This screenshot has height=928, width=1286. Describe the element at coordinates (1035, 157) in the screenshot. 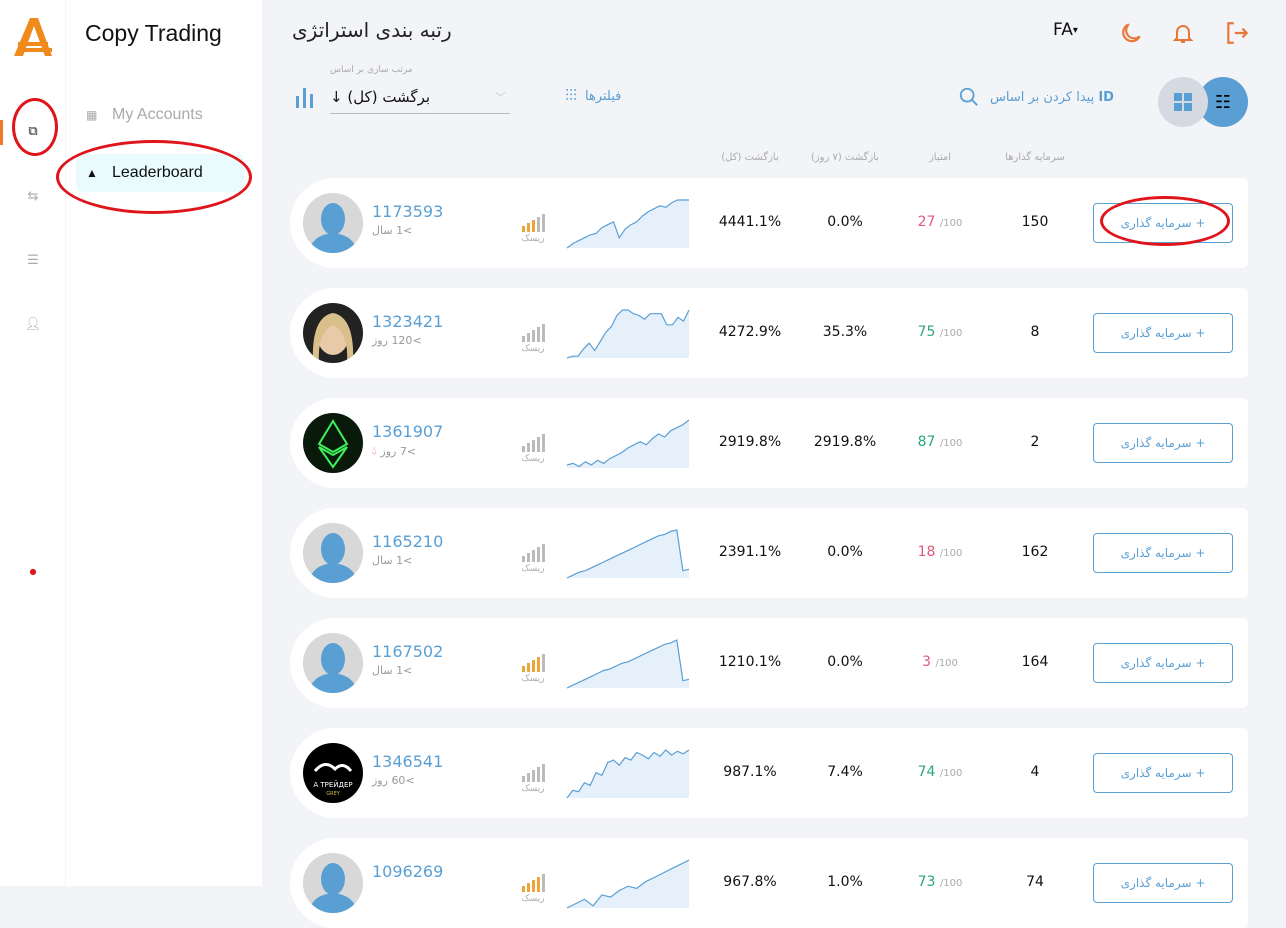

I see `column-header-investors: سرمایه گذارها` at that location.